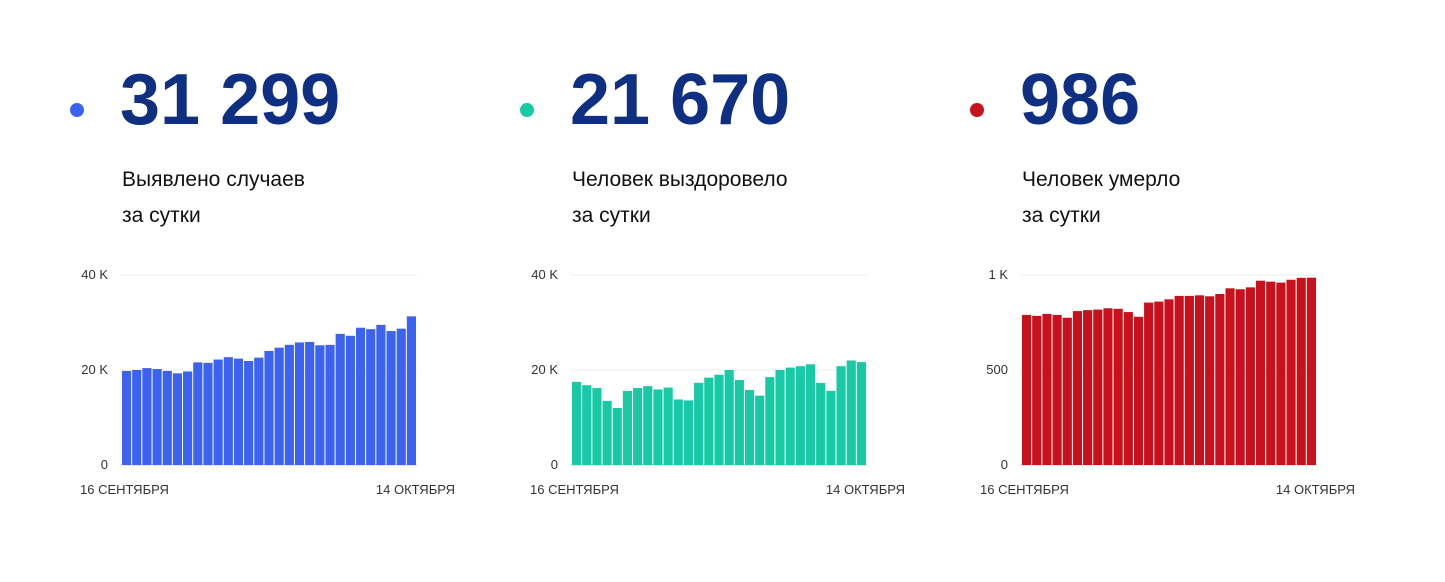  Describe the element at coordinates (213, 198) in the screenshot. I see `cases-label: Выявлено случаев за сутки` at that location.